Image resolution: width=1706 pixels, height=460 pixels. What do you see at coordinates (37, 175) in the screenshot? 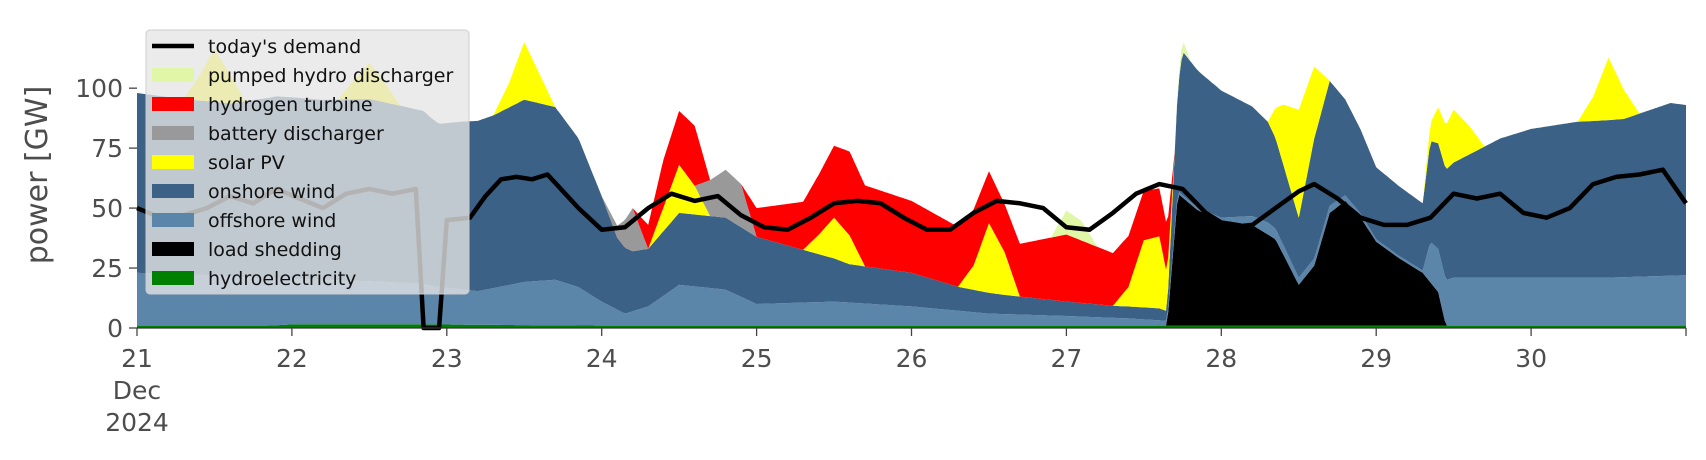
I see `y-axis-title: power [GW]` at bounding box center [37, 175].